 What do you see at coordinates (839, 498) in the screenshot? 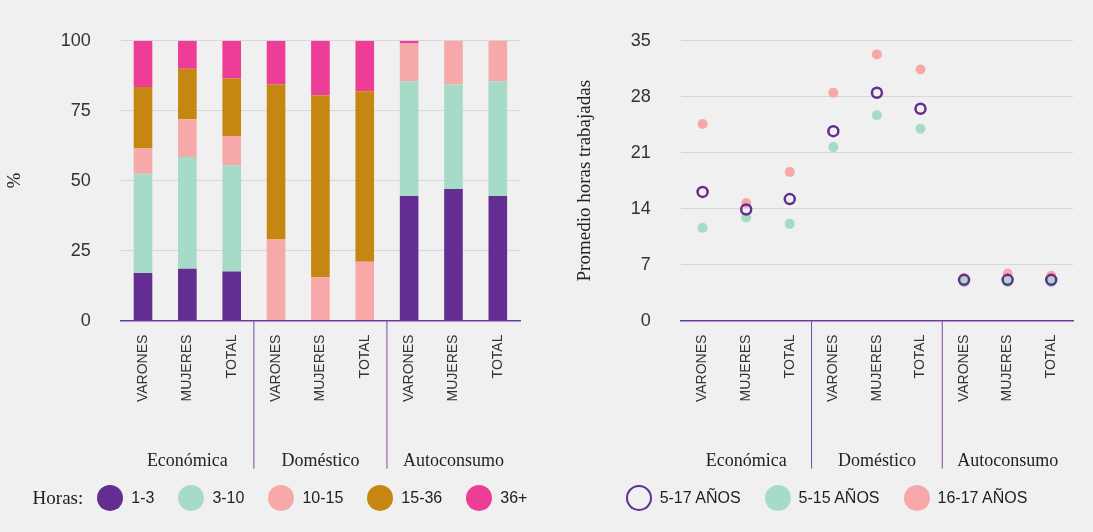
I see `legend-label: 5-15 AÑOS` at bounding box center [839, 498].